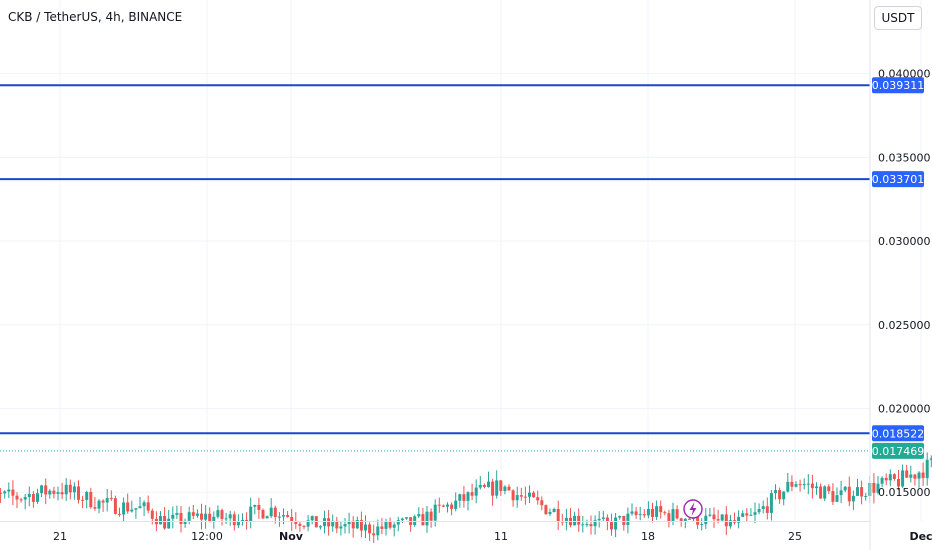 The height and width of the screenshot is (550, 932). Describe the element at coordinates (693, 509) in the screenshot. I see `event-marker` at that location.